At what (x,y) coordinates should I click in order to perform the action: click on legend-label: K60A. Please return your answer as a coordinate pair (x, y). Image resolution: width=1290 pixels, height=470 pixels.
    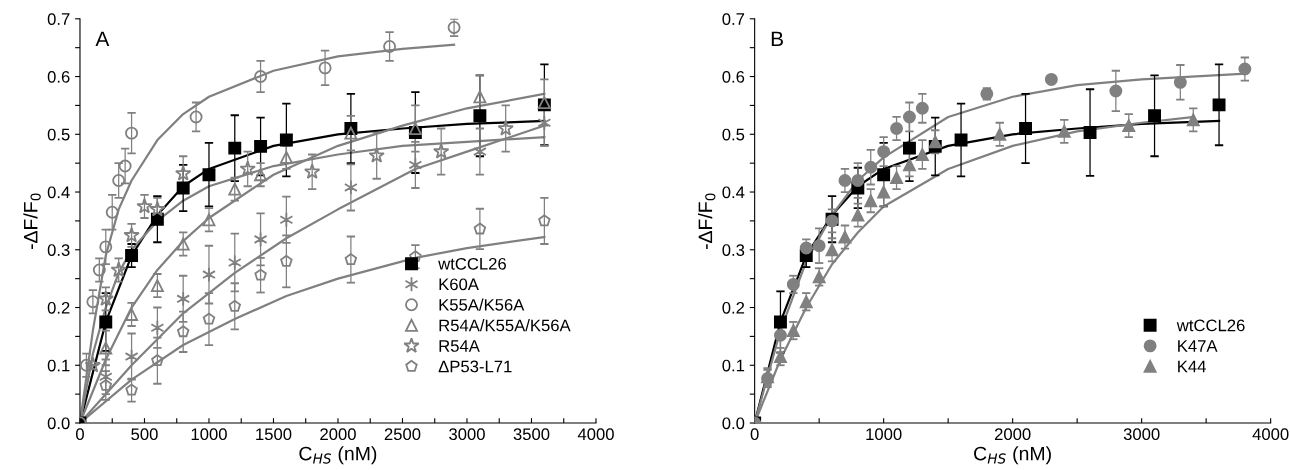
    Looking at the image, I should click on (459, 284).